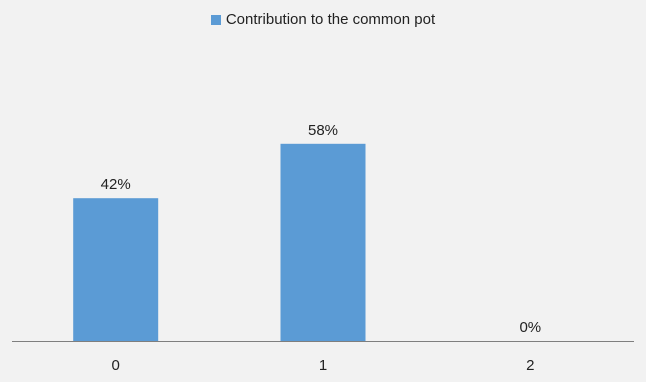  What do you see at coordinates (530, 365) in the screenshot?
I see `x-tick-label-2: 2` at bounding box center [530, 365].